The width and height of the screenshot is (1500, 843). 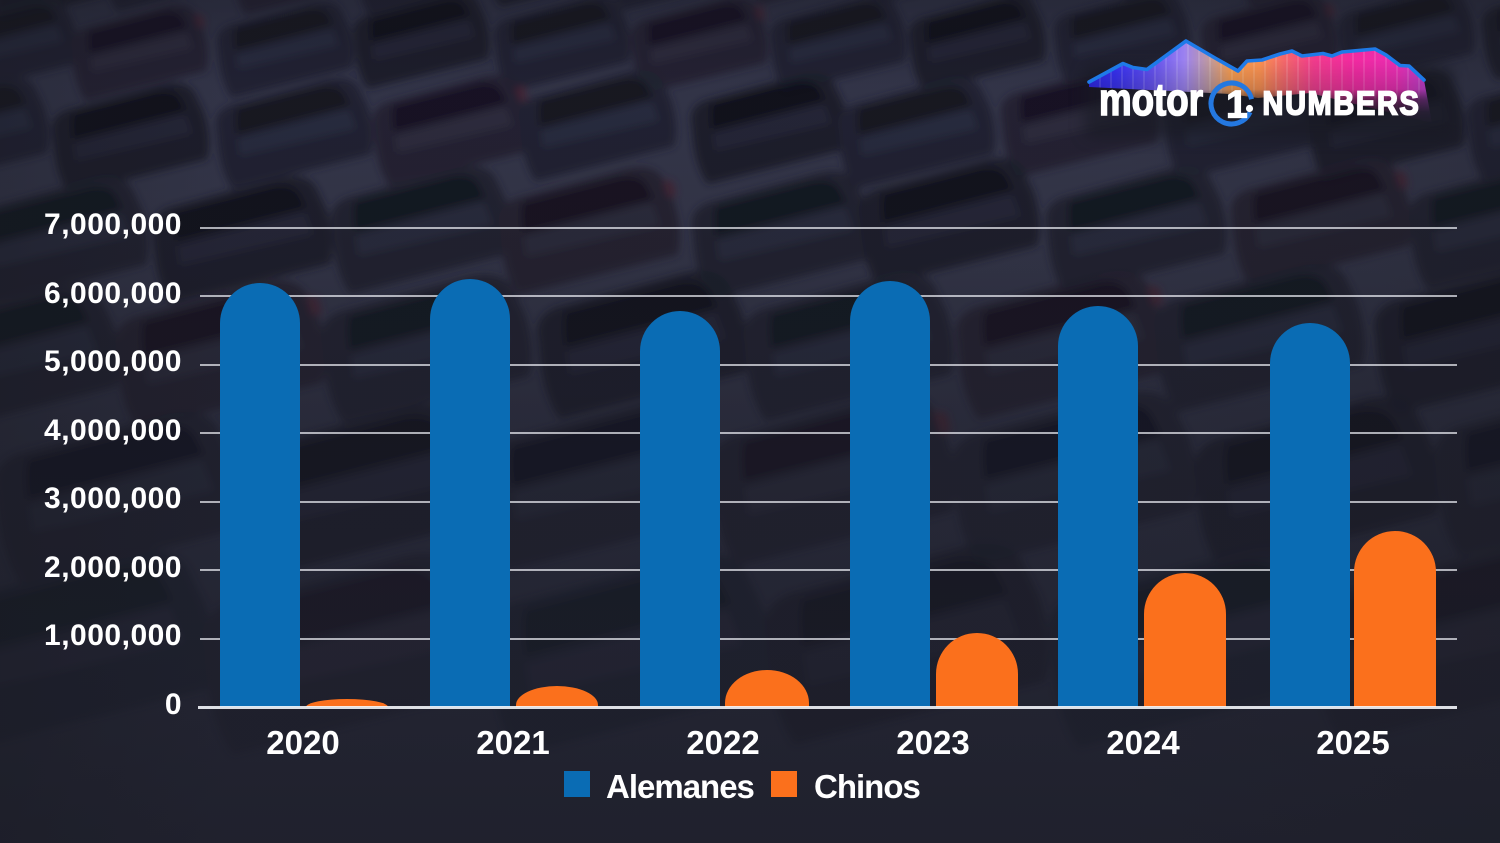 I want to click on svg-text: motor, so click(x=1151, y=99).